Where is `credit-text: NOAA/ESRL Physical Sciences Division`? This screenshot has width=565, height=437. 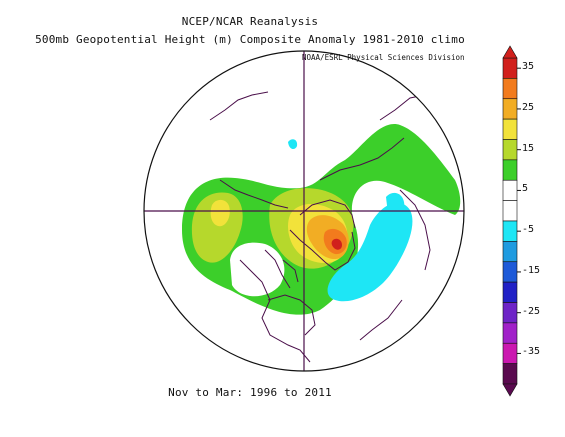 credit-text: NOAA/ESRL Physical Sciences Division is located at coordinates (383, 57).